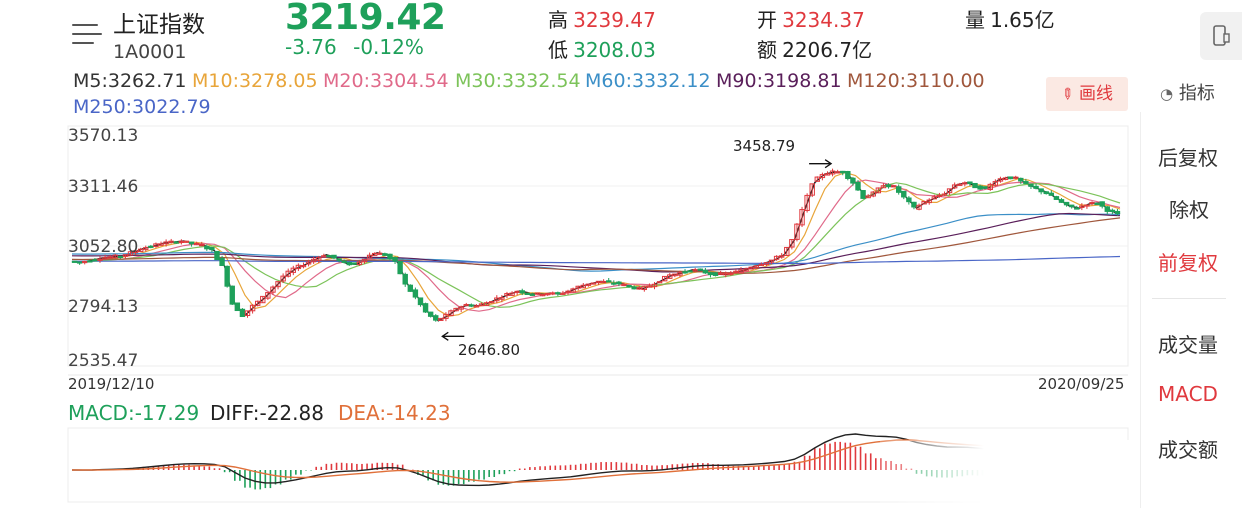 Image resolution: width=1242 pixels, height=508 pixels. Describe the element at coordinates (159, 25) in the screenshot. I see `stock-name: 上证指数` at that location.